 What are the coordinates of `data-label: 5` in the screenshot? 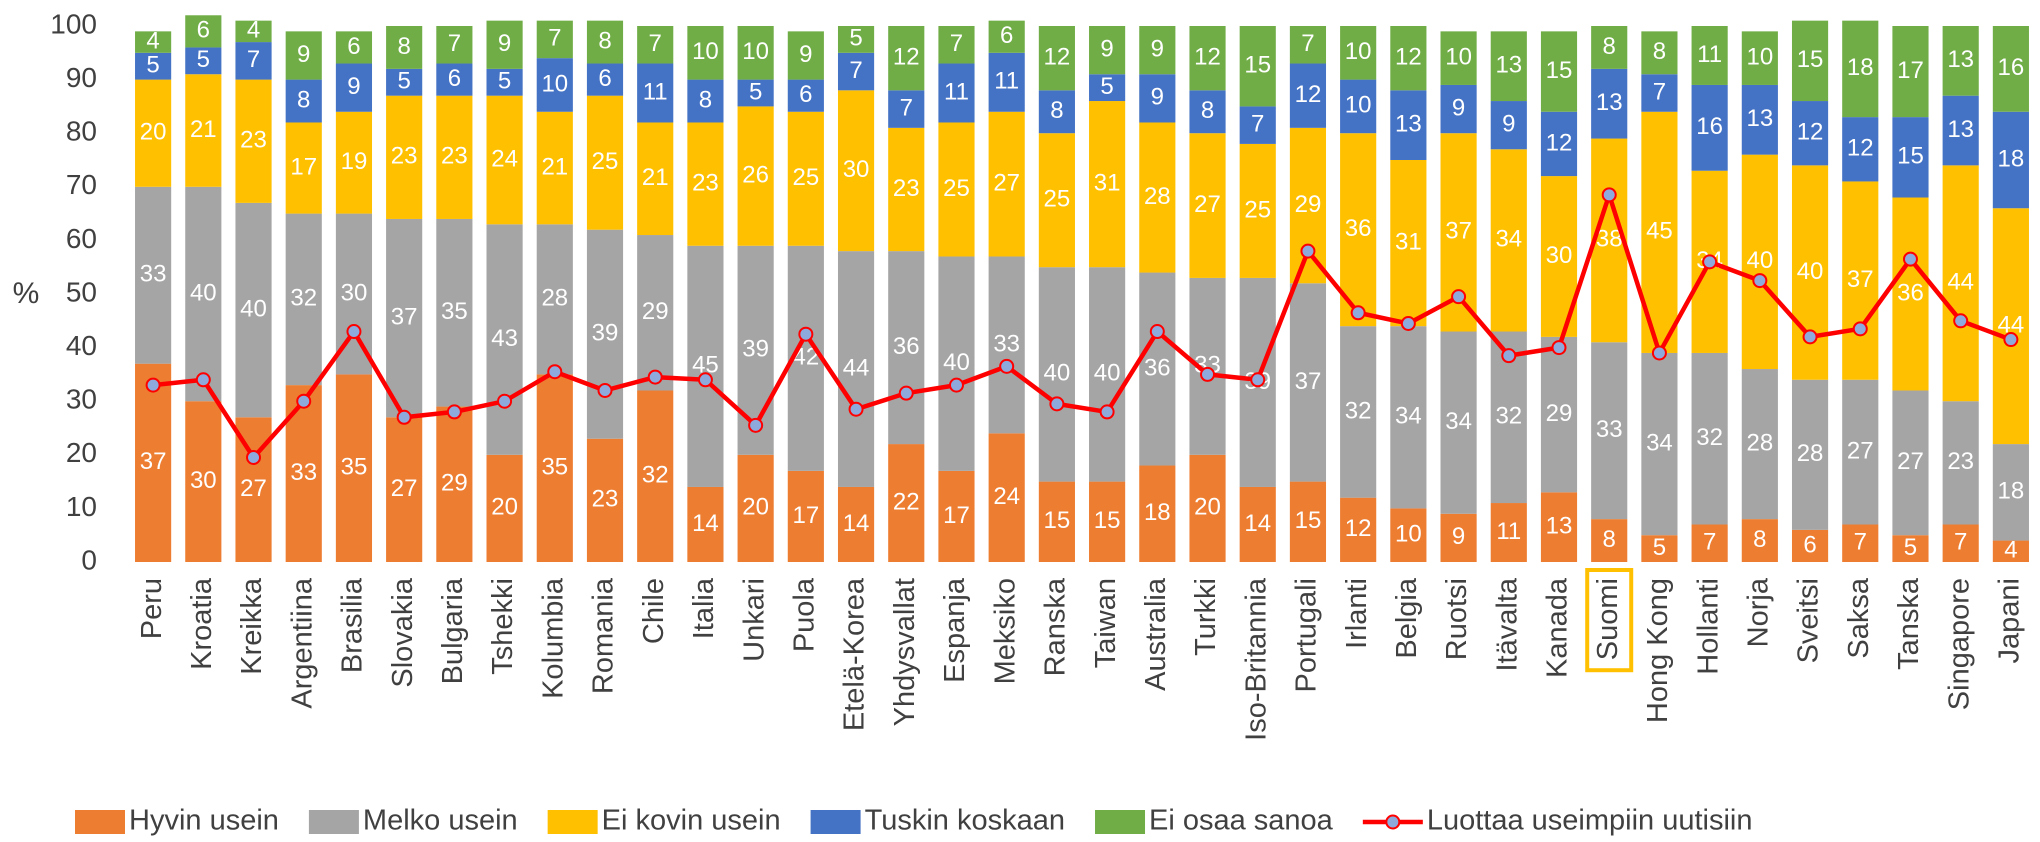 It's located at (203, 59).